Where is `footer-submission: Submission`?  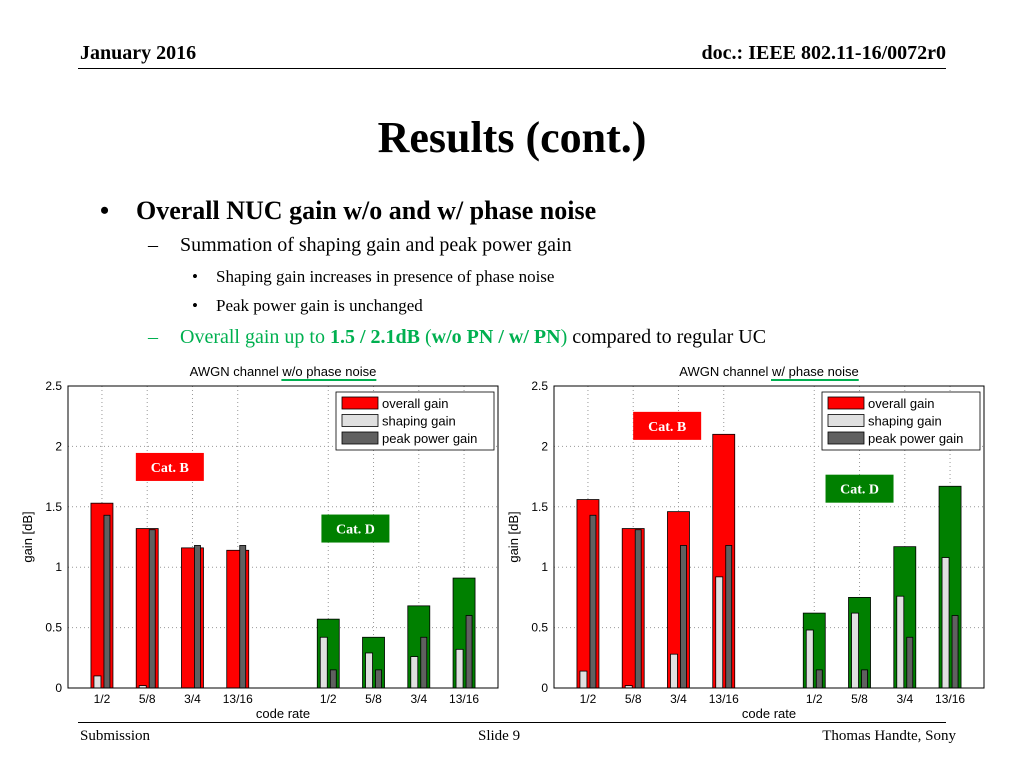
footer-submission: Submission is located at coordinates (115, 736).